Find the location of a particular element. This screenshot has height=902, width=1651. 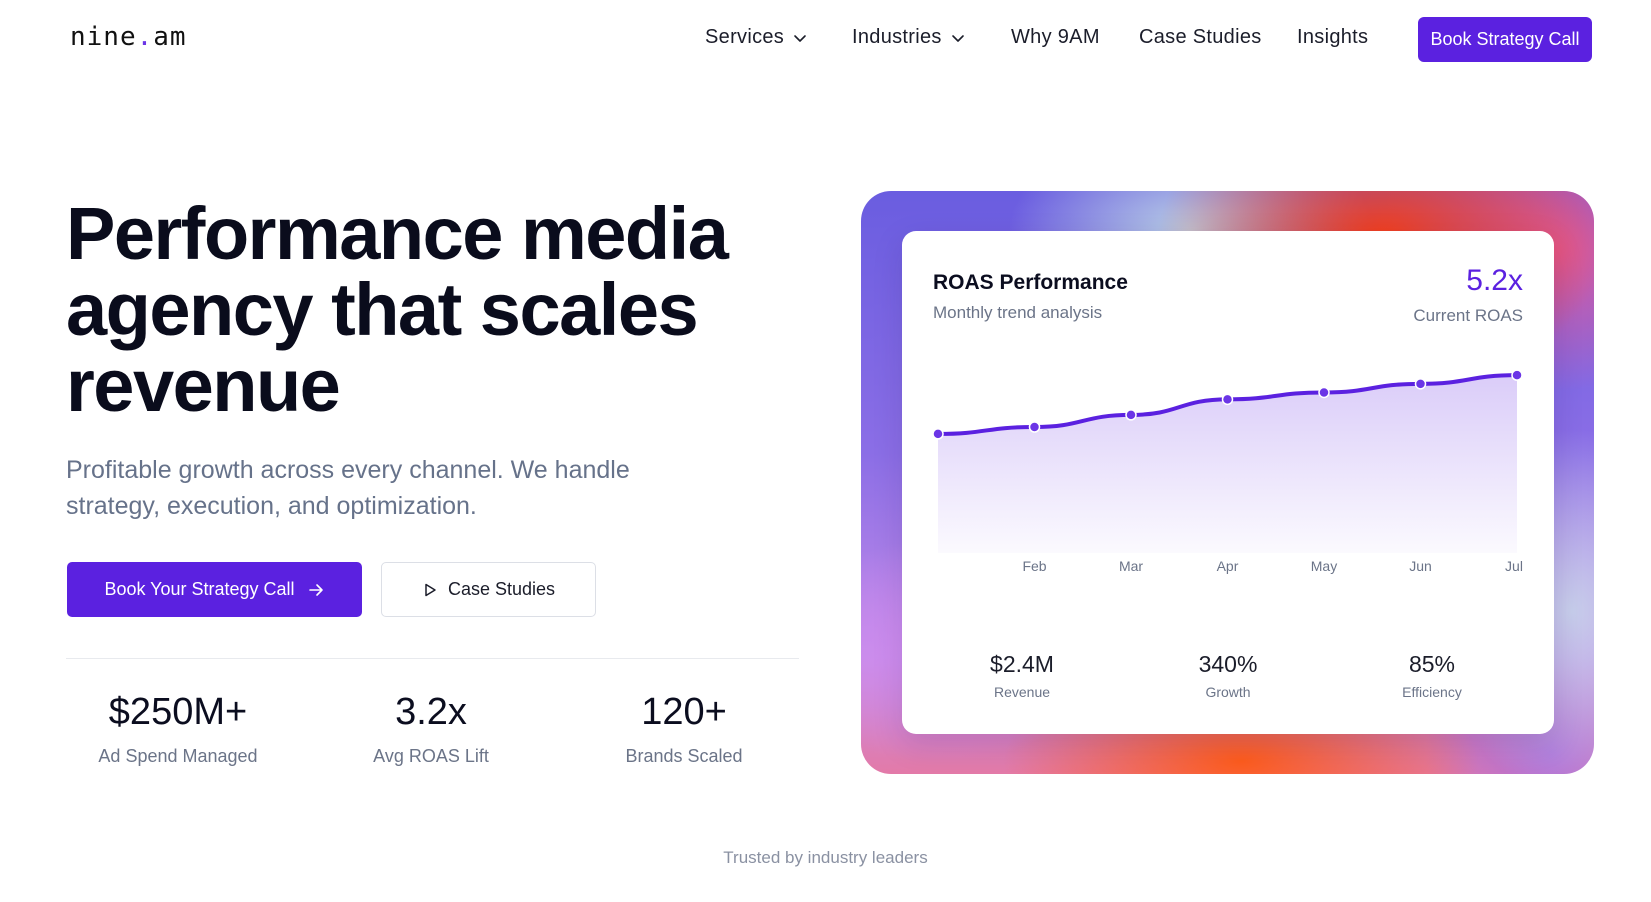

card-subtitle: Monthly trend analysis is located at coordinates (1018, 312).